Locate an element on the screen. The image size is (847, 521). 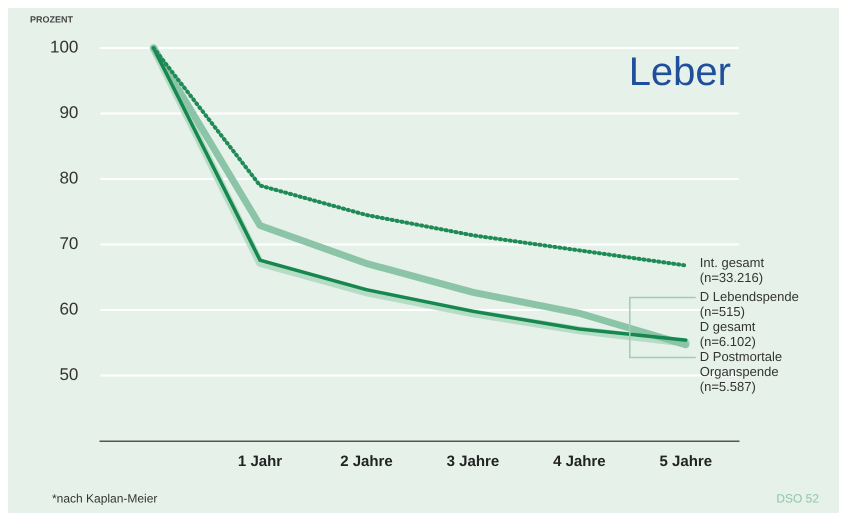
y-tick-label: 50 is located at coordinates (68, 374).